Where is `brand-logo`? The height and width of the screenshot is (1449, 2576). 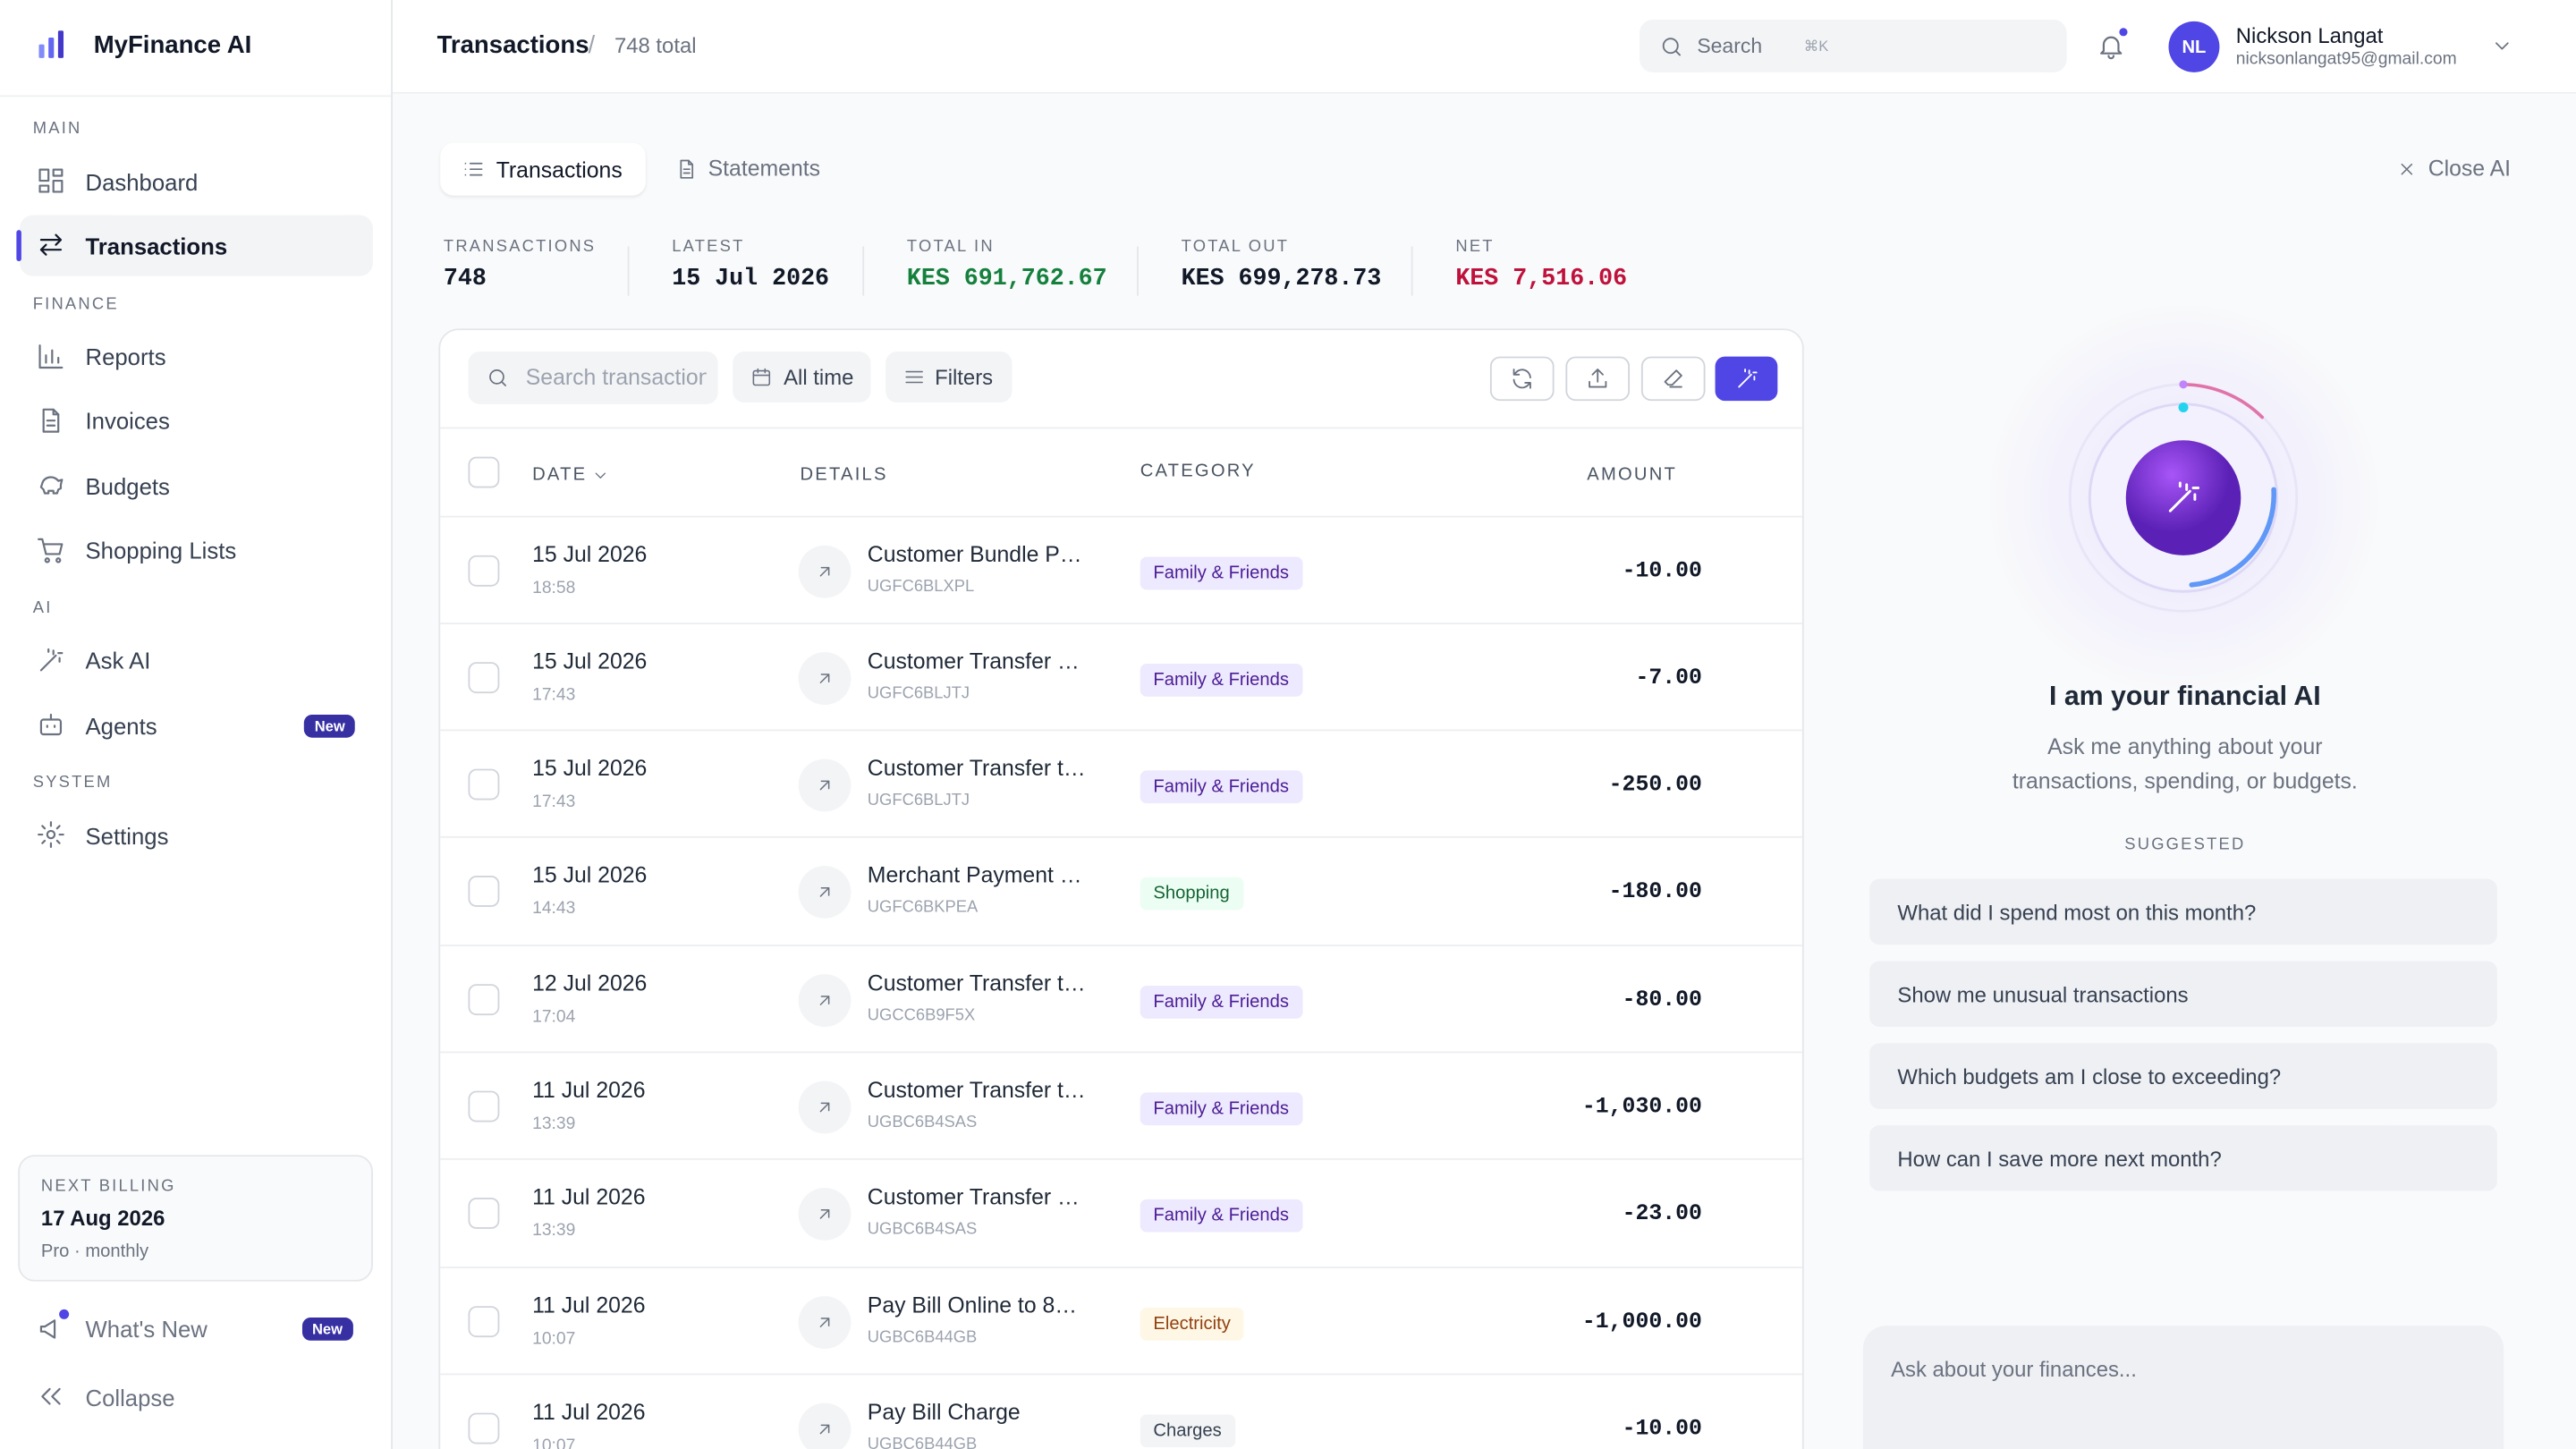 brand-logo is located at coordinates (51, 44).